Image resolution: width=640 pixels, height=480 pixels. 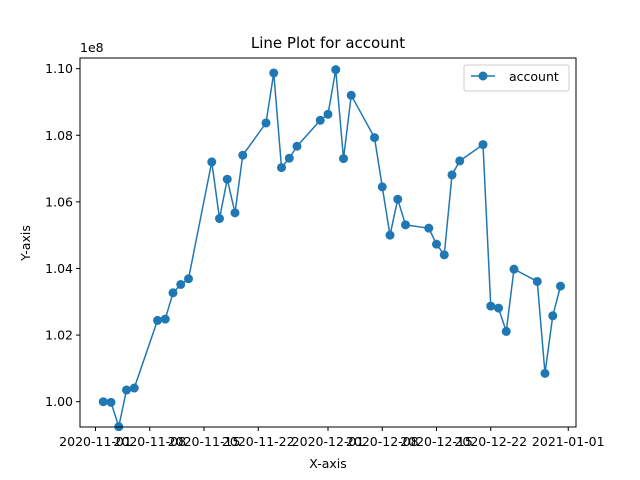 I want to click on y-axis-label: Y-axis, so click(x=25, y=243).